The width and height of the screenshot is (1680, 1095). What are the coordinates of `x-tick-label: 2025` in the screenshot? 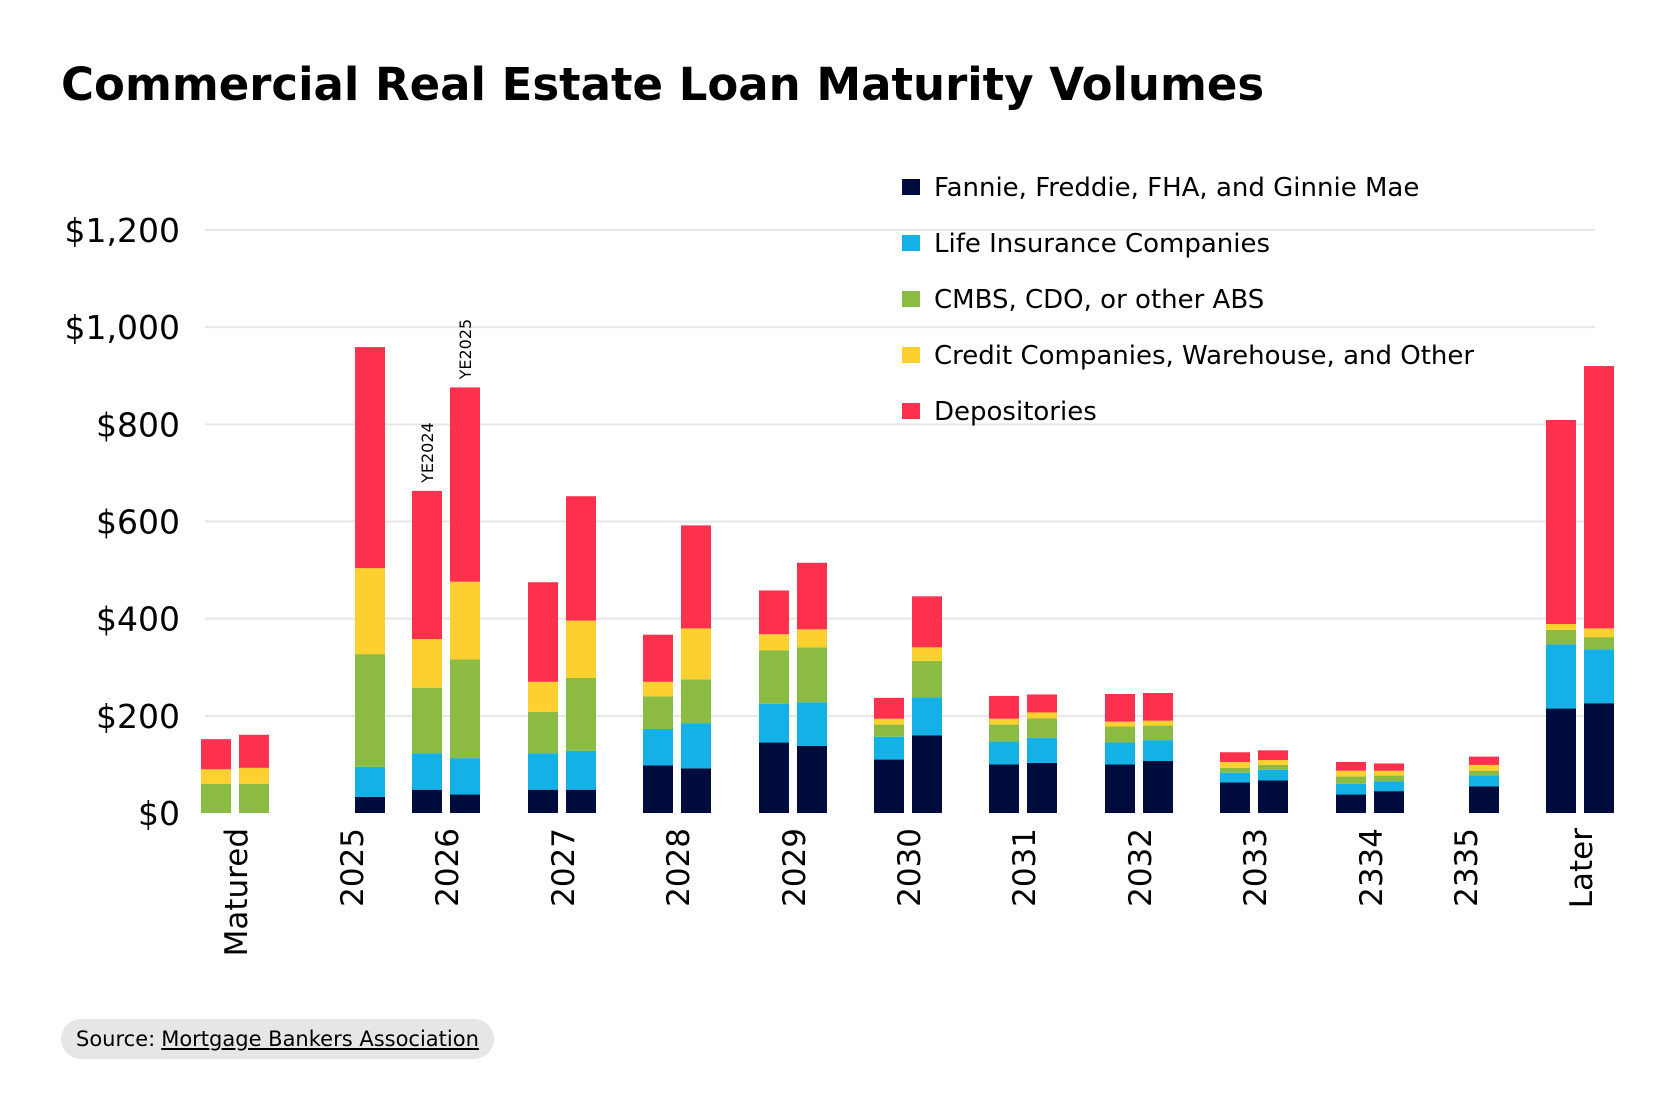 It's located at (353, 867).